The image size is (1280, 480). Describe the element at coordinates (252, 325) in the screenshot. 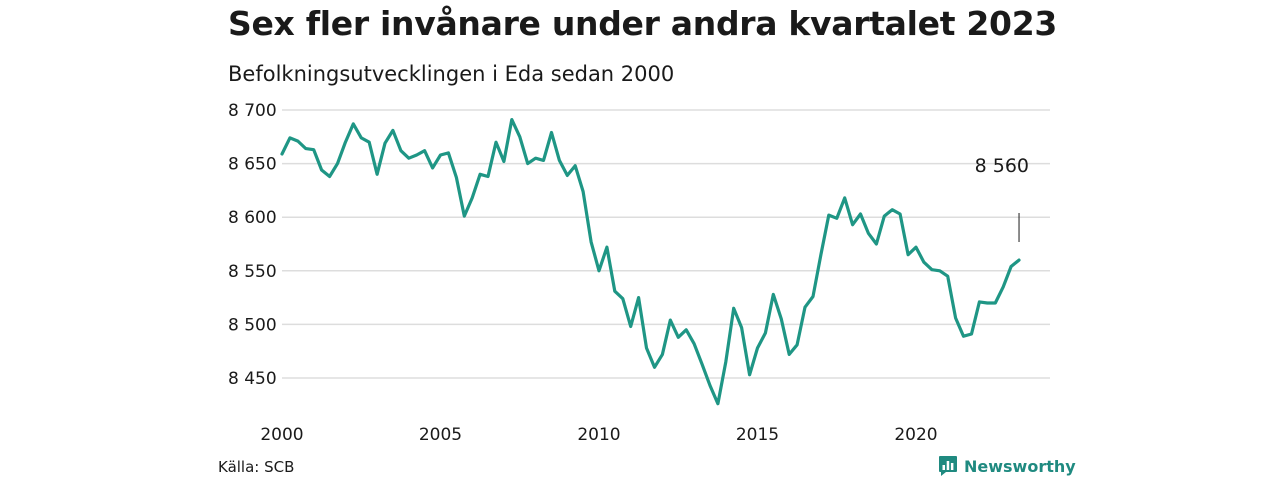

I see `y-tick-label: 8 500` at that location.